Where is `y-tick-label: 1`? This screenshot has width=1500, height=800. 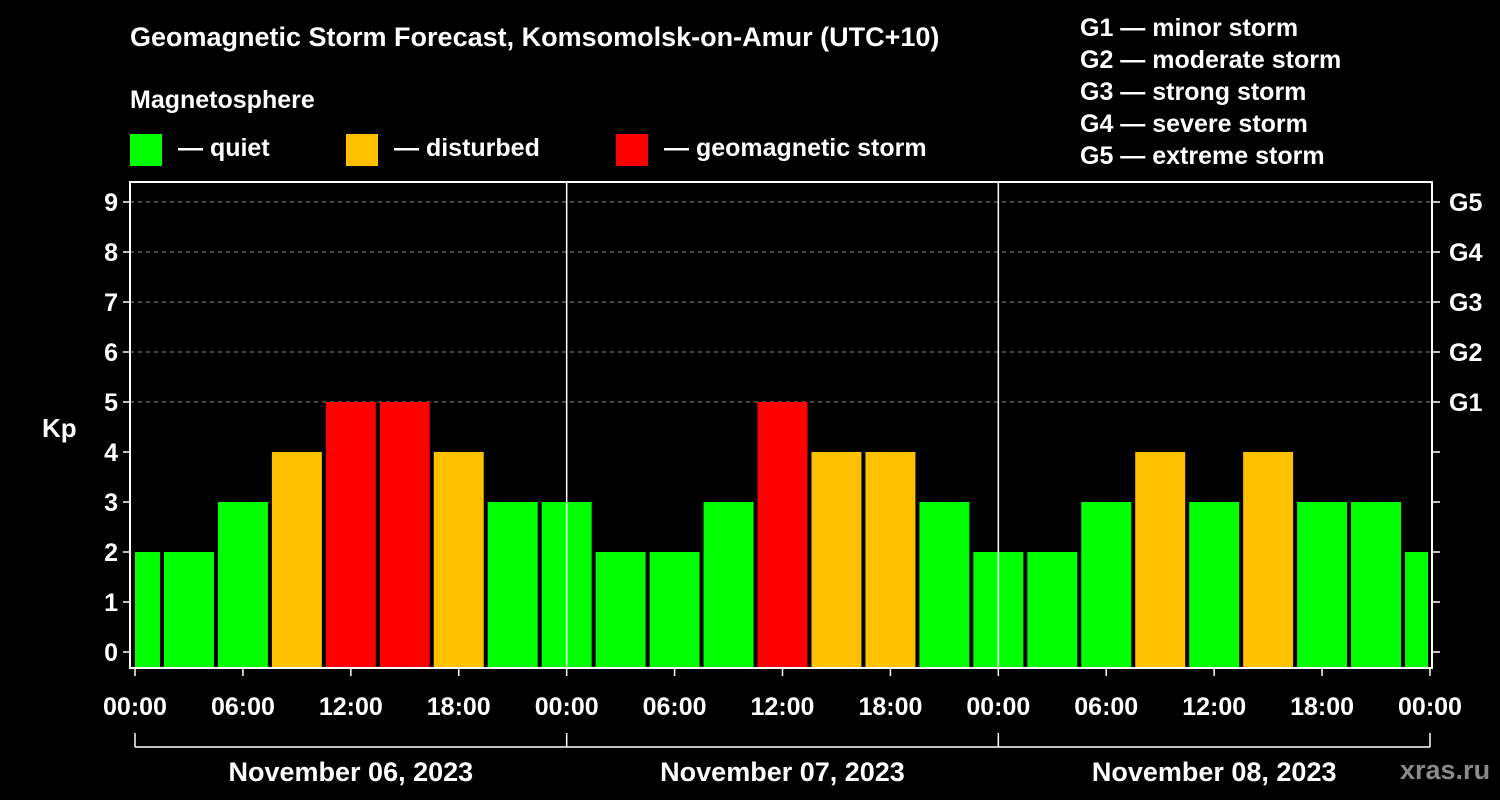 y-tick-label: 1 is located at coordinates (111, 603).